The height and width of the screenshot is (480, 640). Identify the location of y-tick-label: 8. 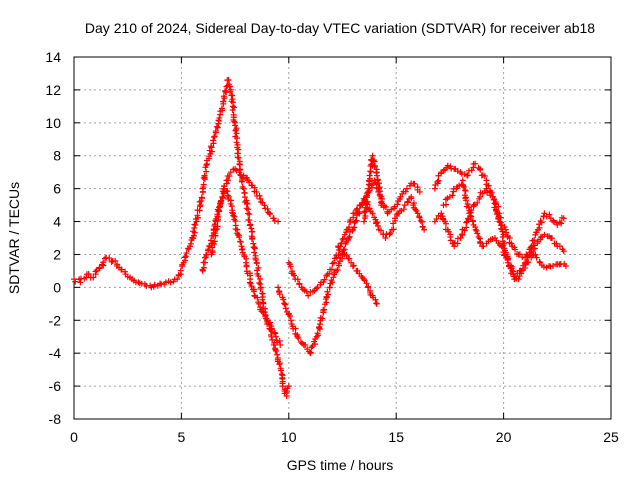
(57, 156).